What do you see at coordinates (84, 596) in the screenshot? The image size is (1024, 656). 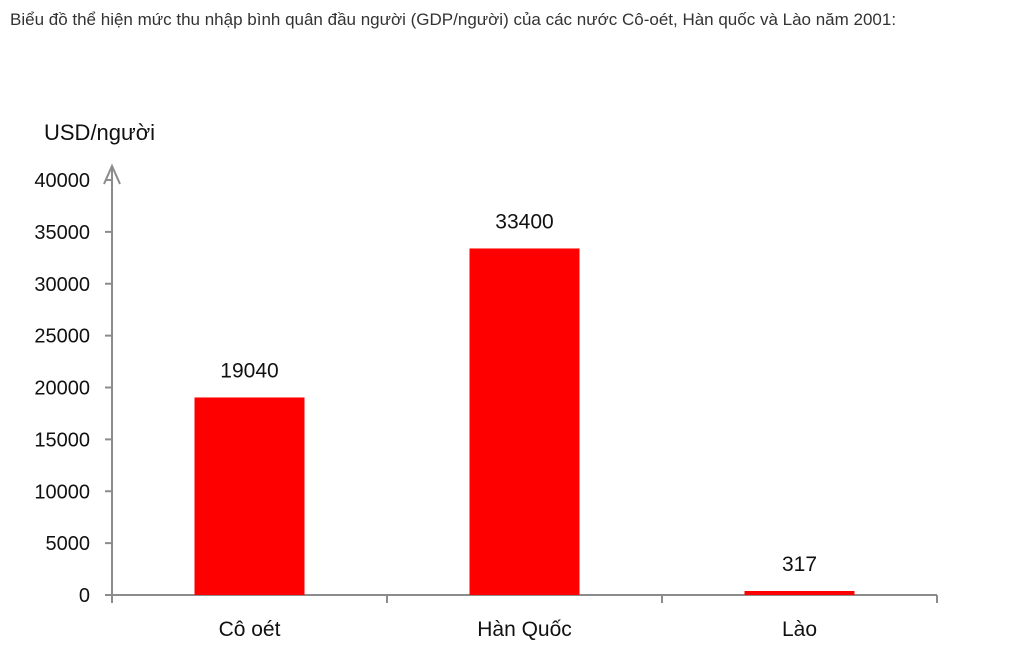 I see `y-tick-label: 0` at bounding box center [84, 596].